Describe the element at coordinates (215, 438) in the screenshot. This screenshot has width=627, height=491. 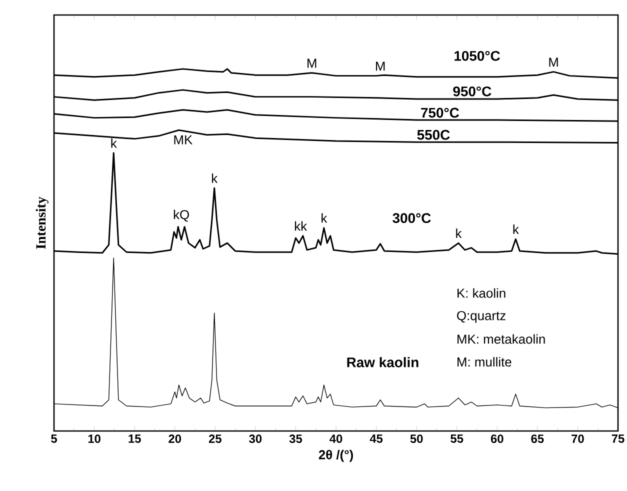
I see `x-tick-label: 25` at that location.